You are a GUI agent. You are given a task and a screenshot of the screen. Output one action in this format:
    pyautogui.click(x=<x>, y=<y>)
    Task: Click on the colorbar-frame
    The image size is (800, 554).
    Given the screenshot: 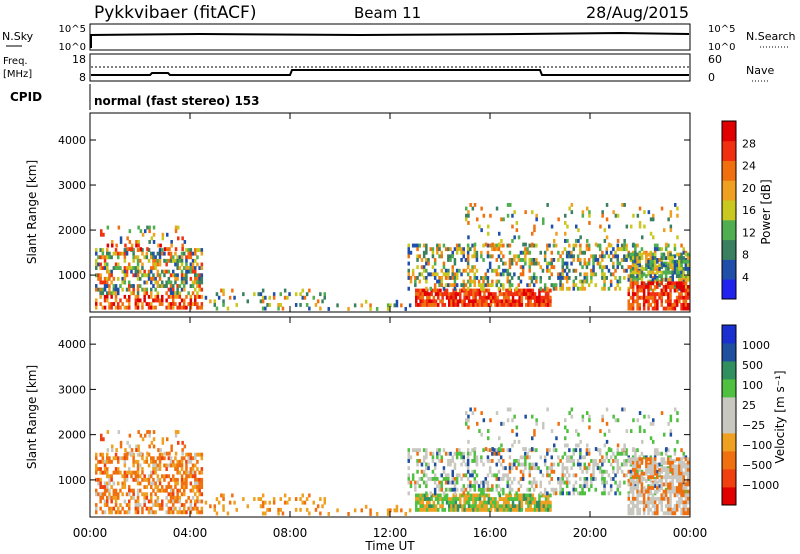 What is the action you would take?
    pyautogui.click(x=729, y=210)
    